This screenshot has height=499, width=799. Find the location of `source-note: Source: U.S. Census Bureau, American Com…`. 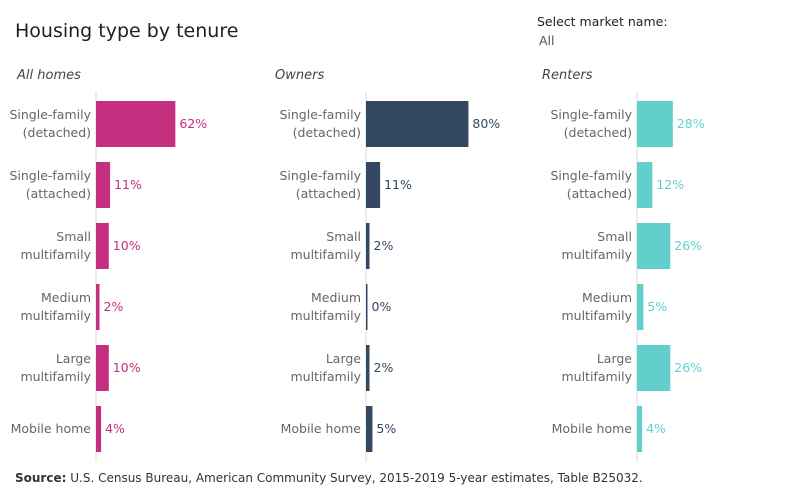

source-note: Source: U.S. Census Bureau, American Com… is located at coordinates (329, 478).